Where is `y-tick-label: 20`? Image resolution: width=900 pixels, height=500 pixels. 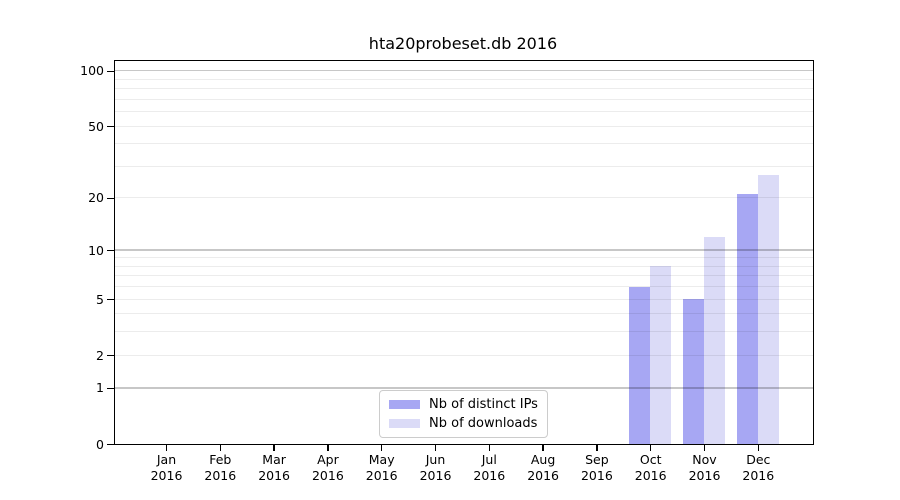
y-tick-label: 20 is located at coordinates (96, 198).